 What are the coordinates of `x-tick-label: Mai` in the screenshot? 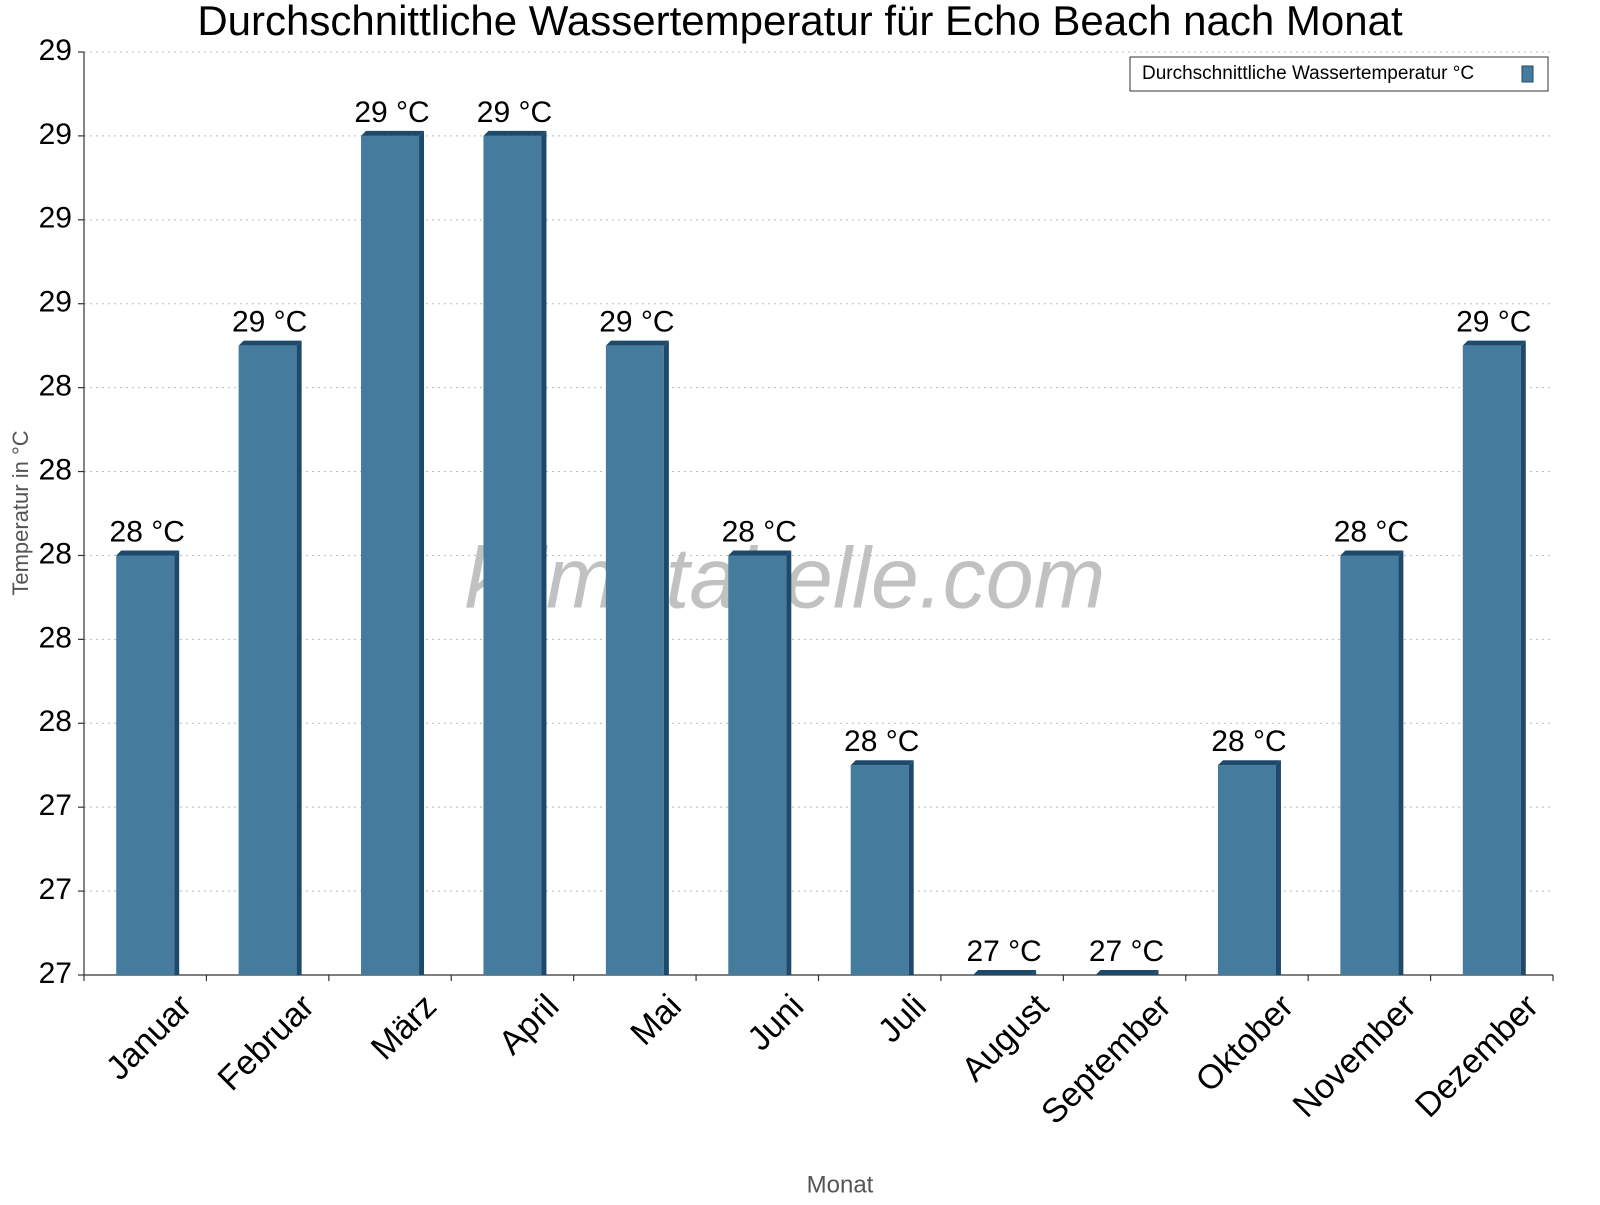 It's located at (656, 1020).